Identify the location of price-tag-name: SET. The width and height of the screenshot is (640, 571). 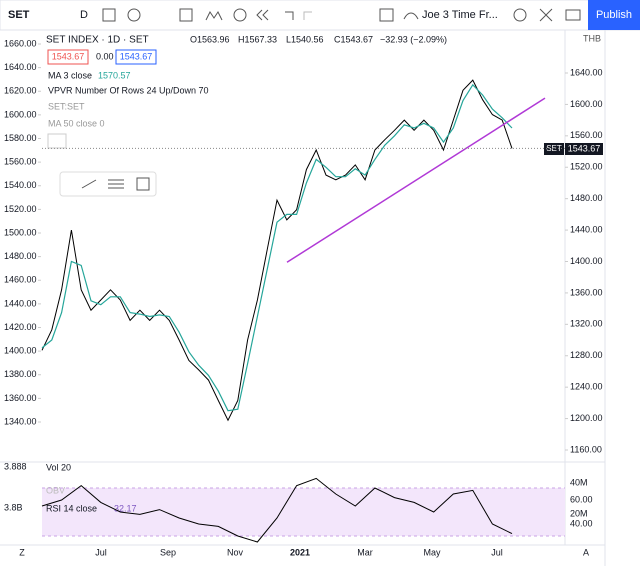
(554, 148).